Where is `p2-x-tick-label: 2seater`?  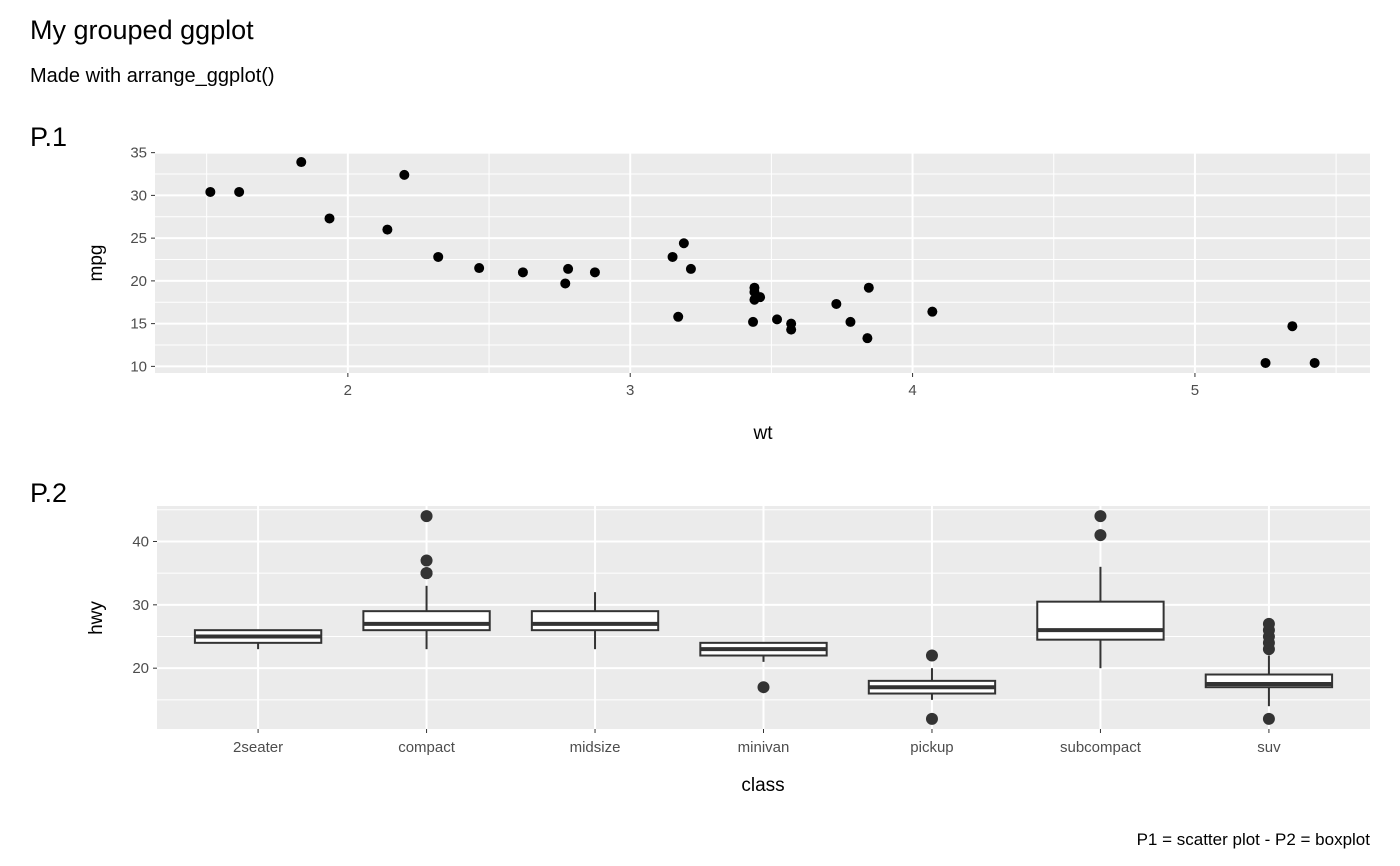
p2-x-tick-label: 2seater is located at coordinates (258, 747).